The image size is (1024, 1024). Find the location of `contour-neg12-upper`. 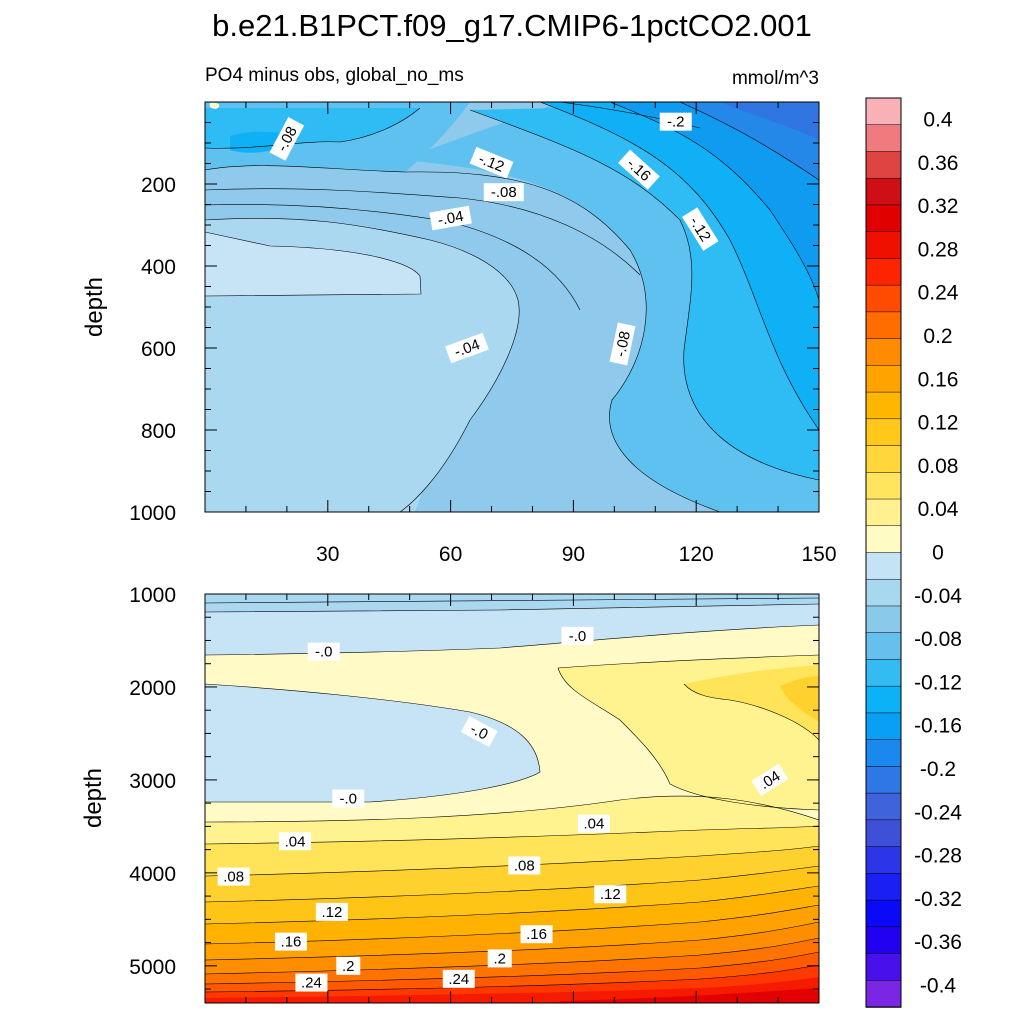

contour-neg12-upper is located at coordinates (644, 295).